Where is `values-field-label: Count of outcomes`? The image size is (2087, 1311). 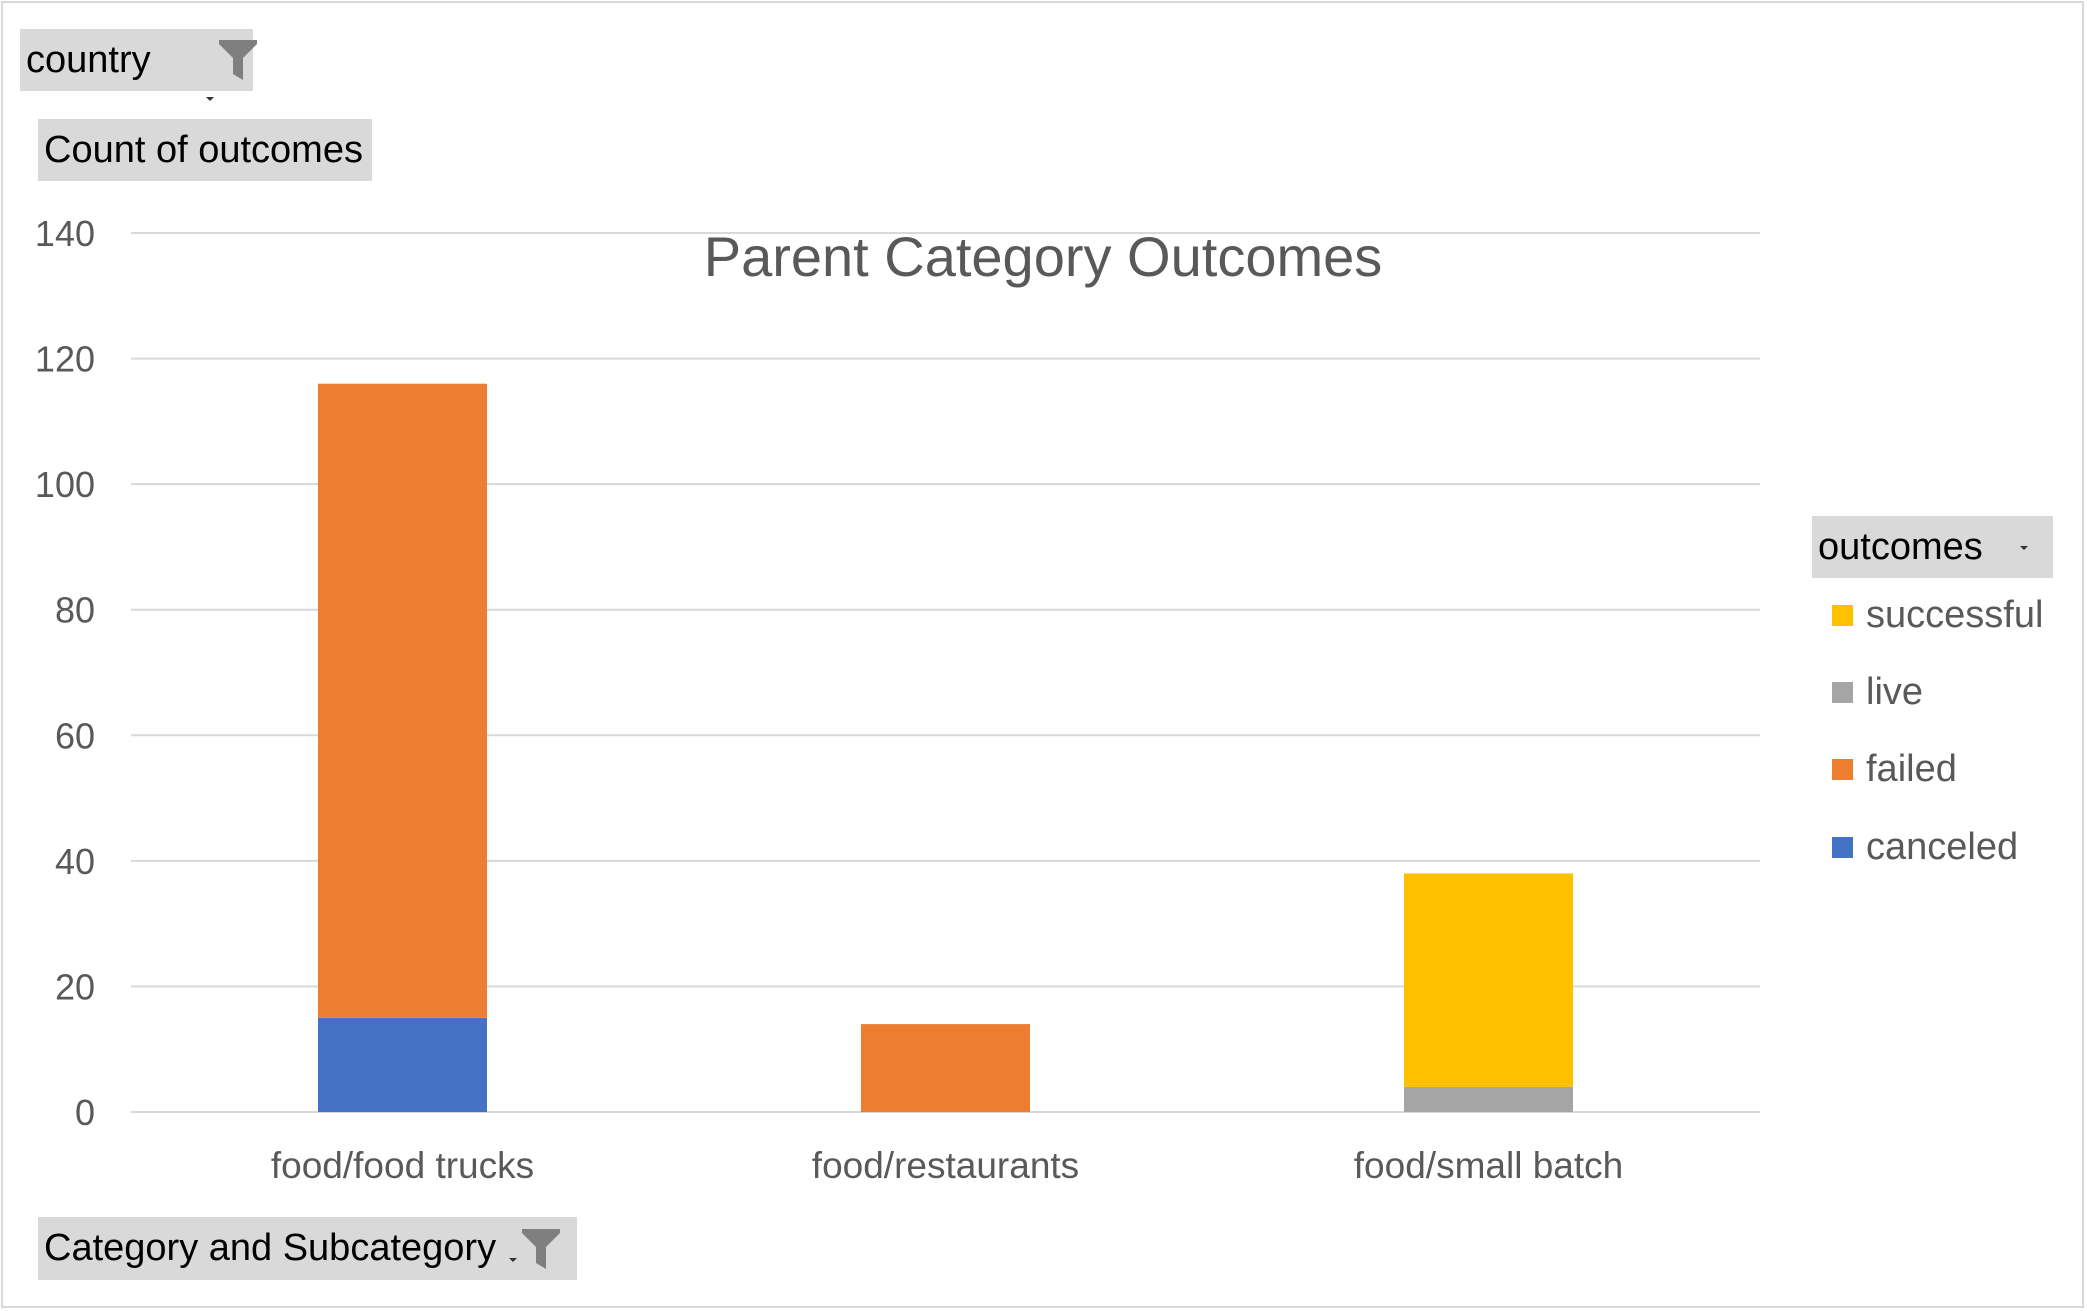 values-field-label: Count of outcomes is located at coordinates (203, 149).